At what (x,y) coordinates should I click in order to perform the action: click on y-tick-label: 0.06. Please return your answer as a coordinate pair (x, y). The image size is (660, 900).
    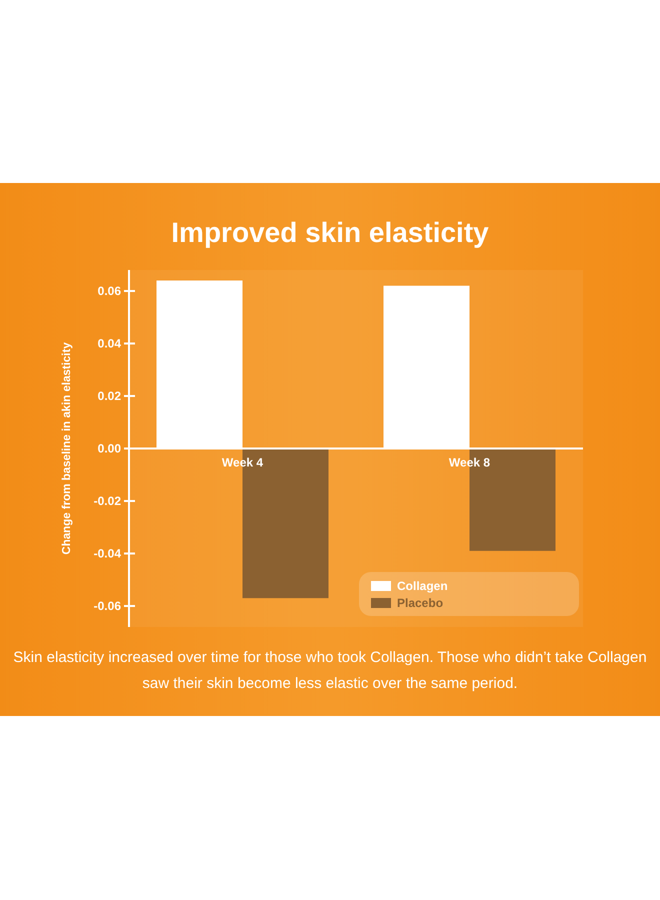
    Looking at the image, I should click on (110, 291).